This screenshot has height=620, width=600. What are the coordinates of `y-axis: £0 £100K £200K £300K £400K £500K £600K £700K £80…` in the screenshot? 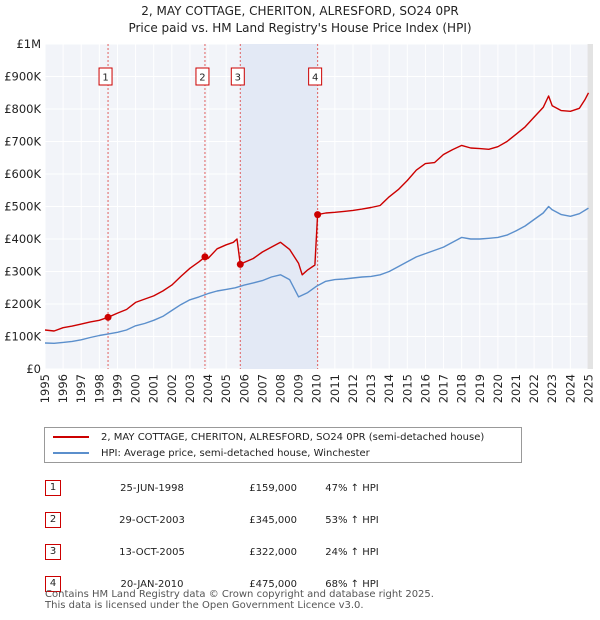 It's located at (22, 206).